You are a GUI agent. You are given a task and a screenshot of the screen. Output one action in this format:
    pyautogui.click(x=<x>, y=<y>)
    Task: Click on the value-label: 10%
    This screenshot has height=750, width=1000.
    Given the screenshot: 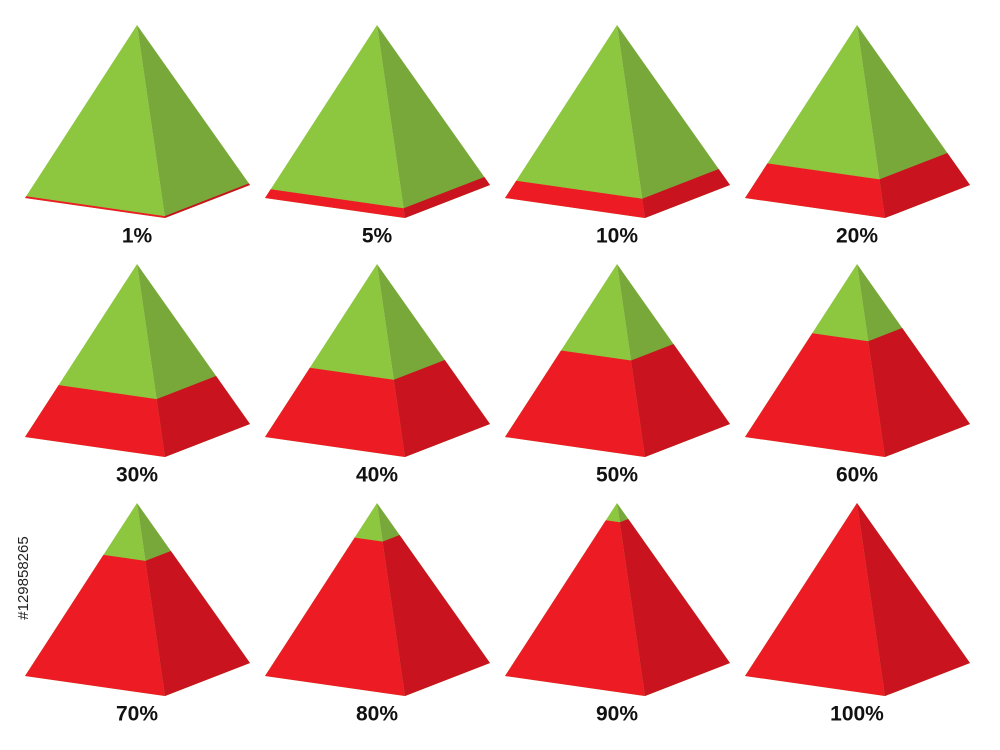 What is the action you would take?
    pyautogui.click(x=617, y=236)
    